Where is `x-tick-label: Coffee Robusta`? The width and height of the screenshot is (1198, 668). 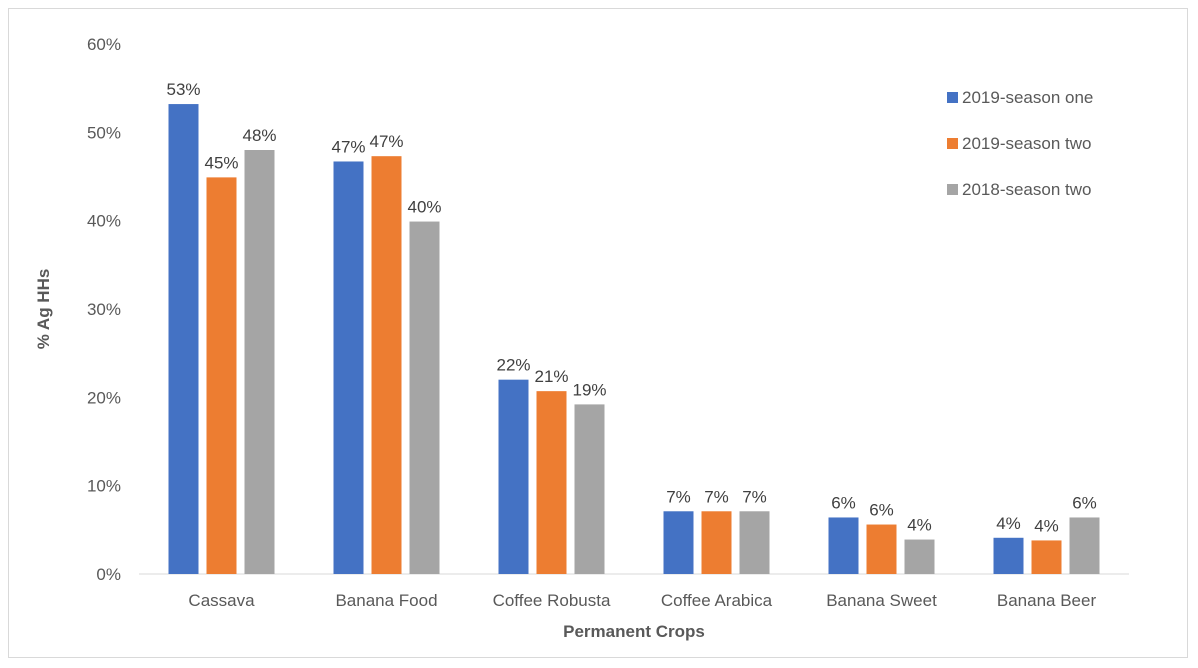 x-tick-label: Coffee Robusta is located at coordinates (552, 600).